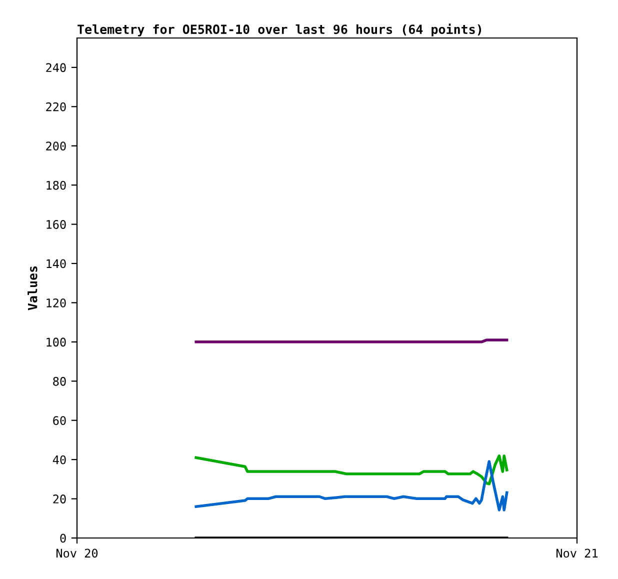 This screenshot has height=579, width=618. Describe the element at coordinates (56, 263) in the screenshot. I see `y-tick-label: 140` at that location.